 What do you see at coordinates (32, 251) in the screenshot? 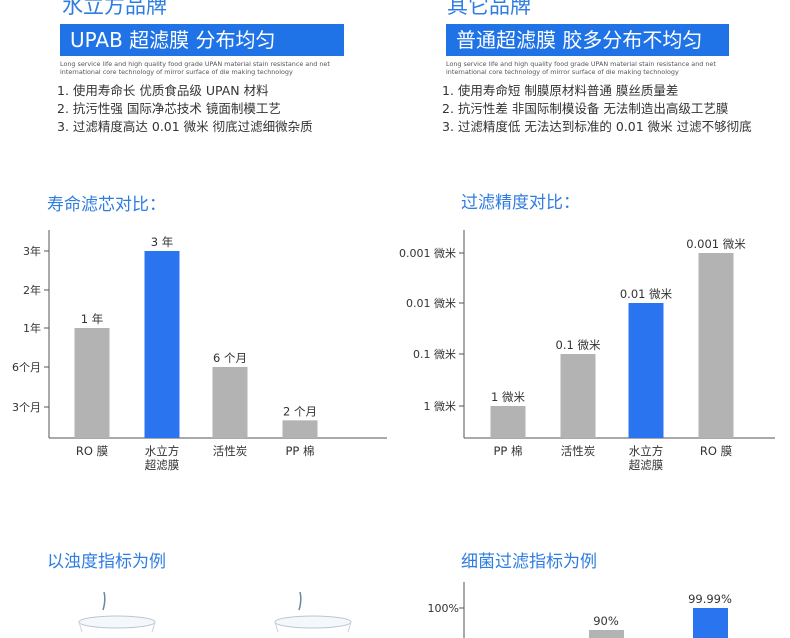
I see `y-tick-label: 3年` at bounding box center [32, 251].